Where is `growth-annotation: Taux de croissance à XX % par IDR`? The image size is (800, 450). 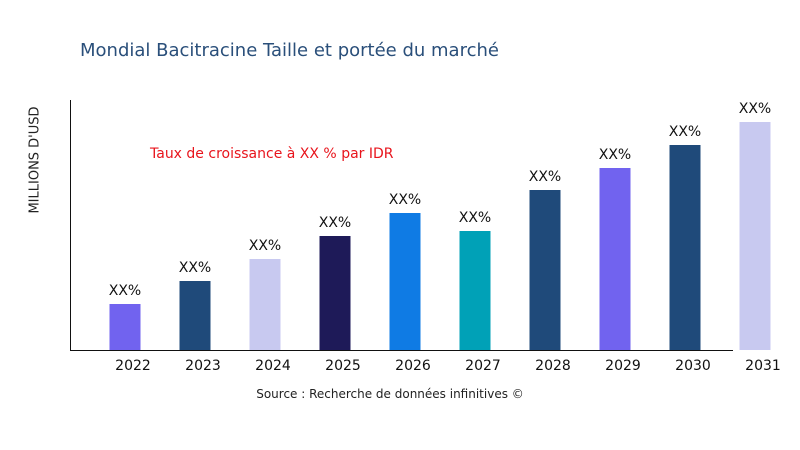 growth-annotation: Taux de croissance à XX % par IDR is located at coordinates (272, 154).